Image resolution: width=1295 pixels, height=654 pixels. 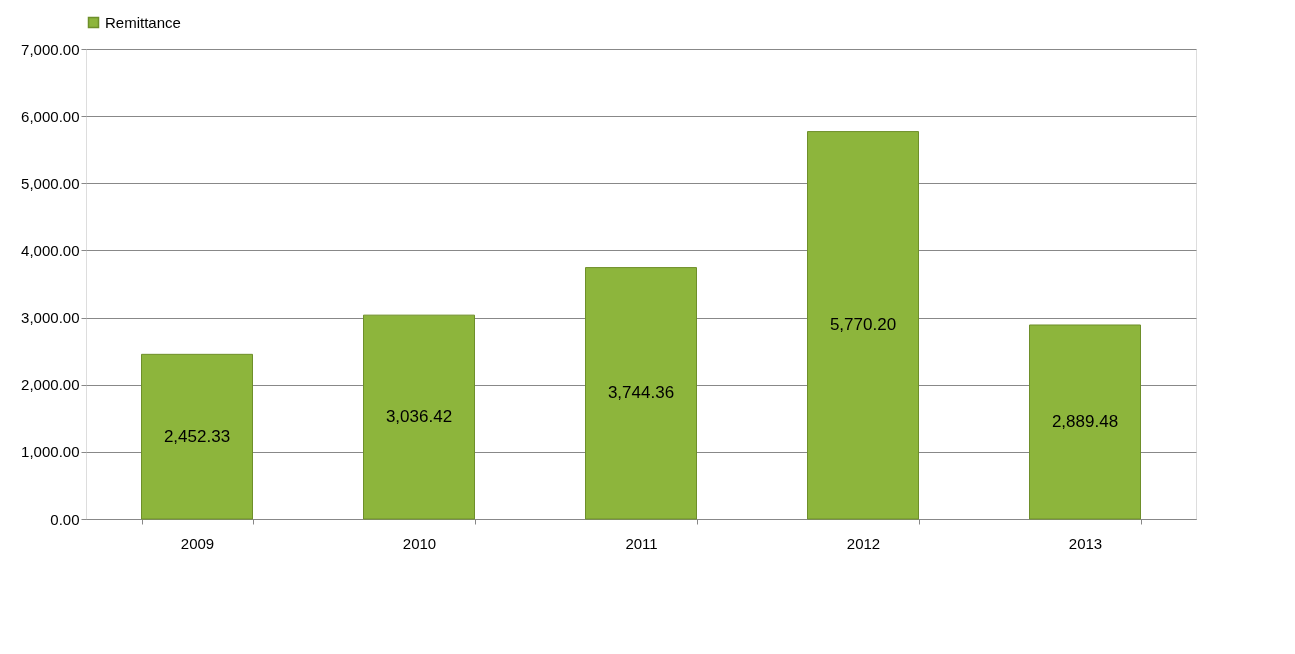 I want to click on legend-label: Remittance, so click(x=143, y=22).